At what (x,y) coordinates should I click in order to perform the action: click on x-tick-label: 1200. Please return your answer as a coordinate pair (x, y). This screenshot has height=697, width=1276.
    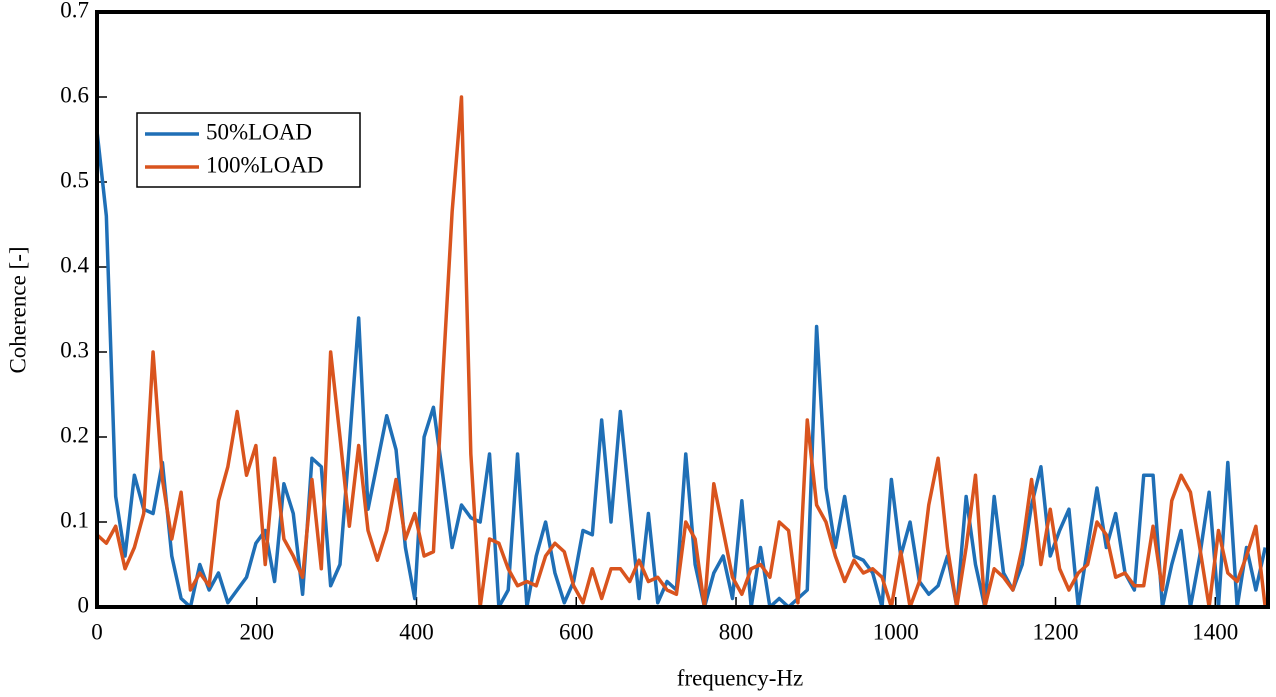
    Looking at the image, I should click on (1056, 631).